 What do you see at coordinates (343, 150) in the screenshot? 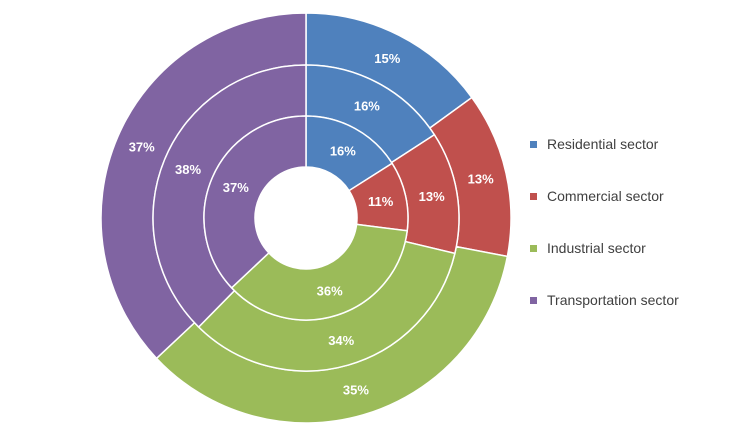
I see `data-label-inner-residential: 16%` at bounding box center [343, 150].